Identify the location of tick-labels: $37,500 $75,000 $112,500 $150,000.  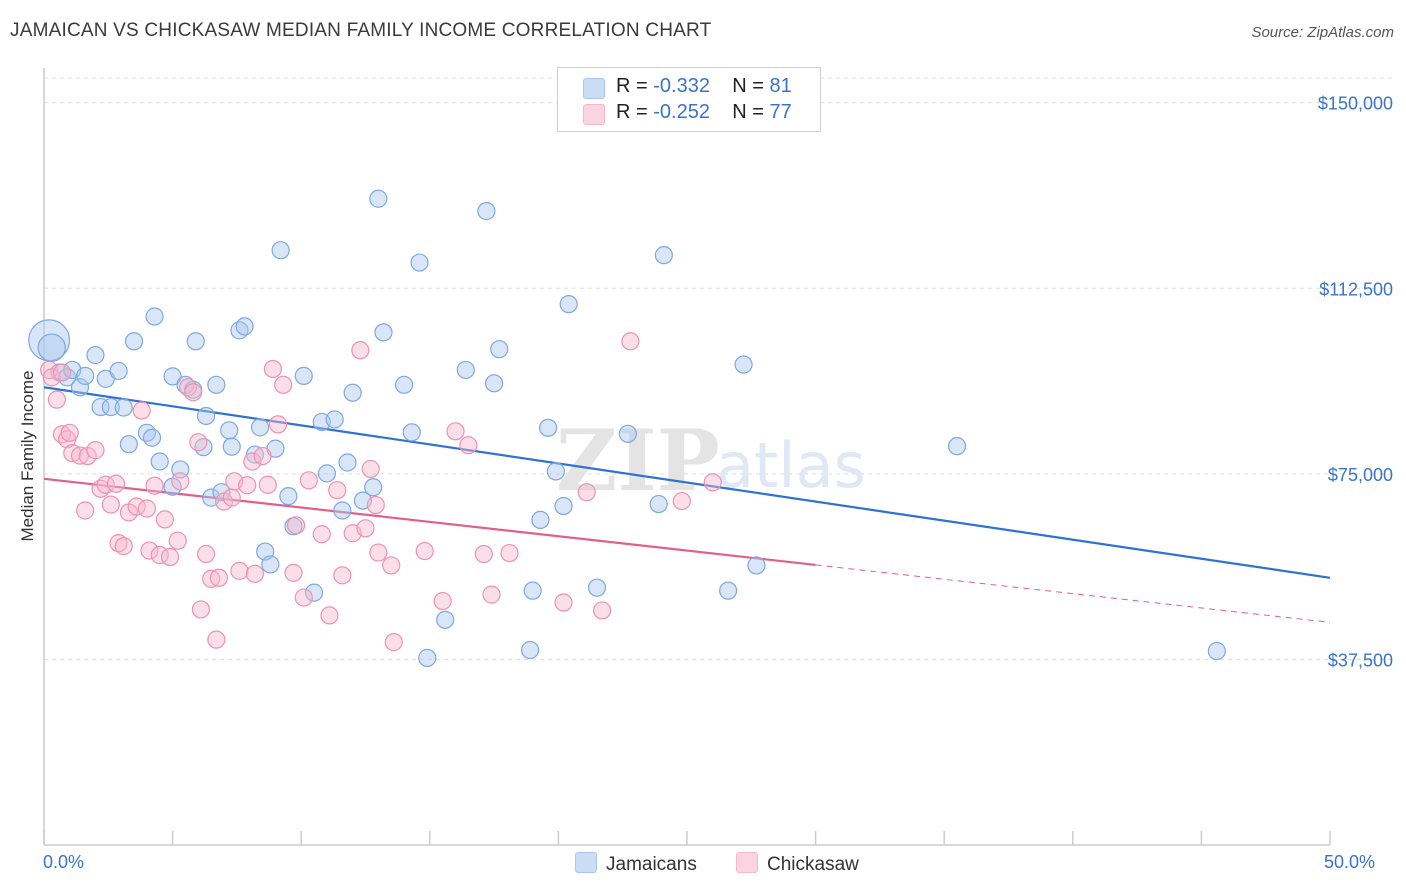
(1355, 382).